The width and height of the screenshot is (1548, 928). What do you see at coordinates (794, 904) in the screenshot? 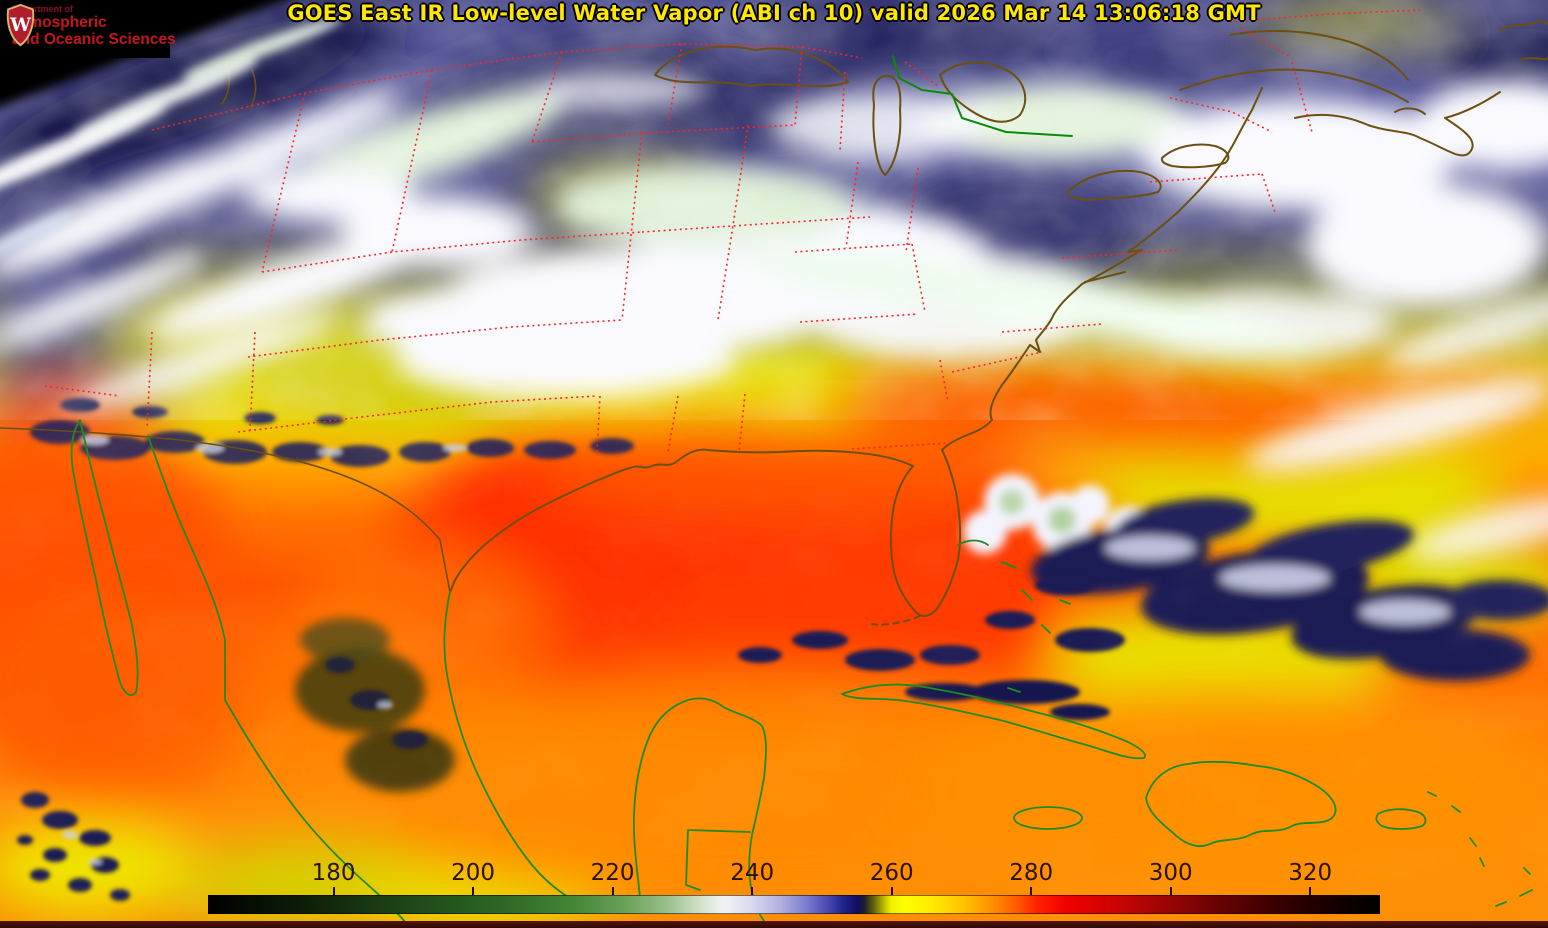
I see `colorbar-gradient` at bounding box center [794, 904].